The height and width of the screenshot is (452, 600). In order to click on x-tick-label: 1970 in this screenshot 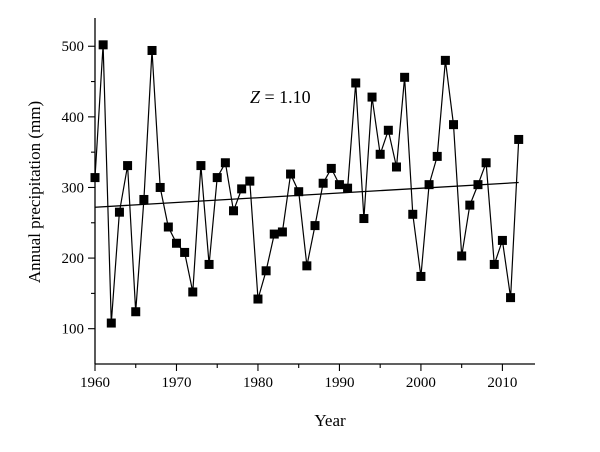, I will do `click(176, 383)`.